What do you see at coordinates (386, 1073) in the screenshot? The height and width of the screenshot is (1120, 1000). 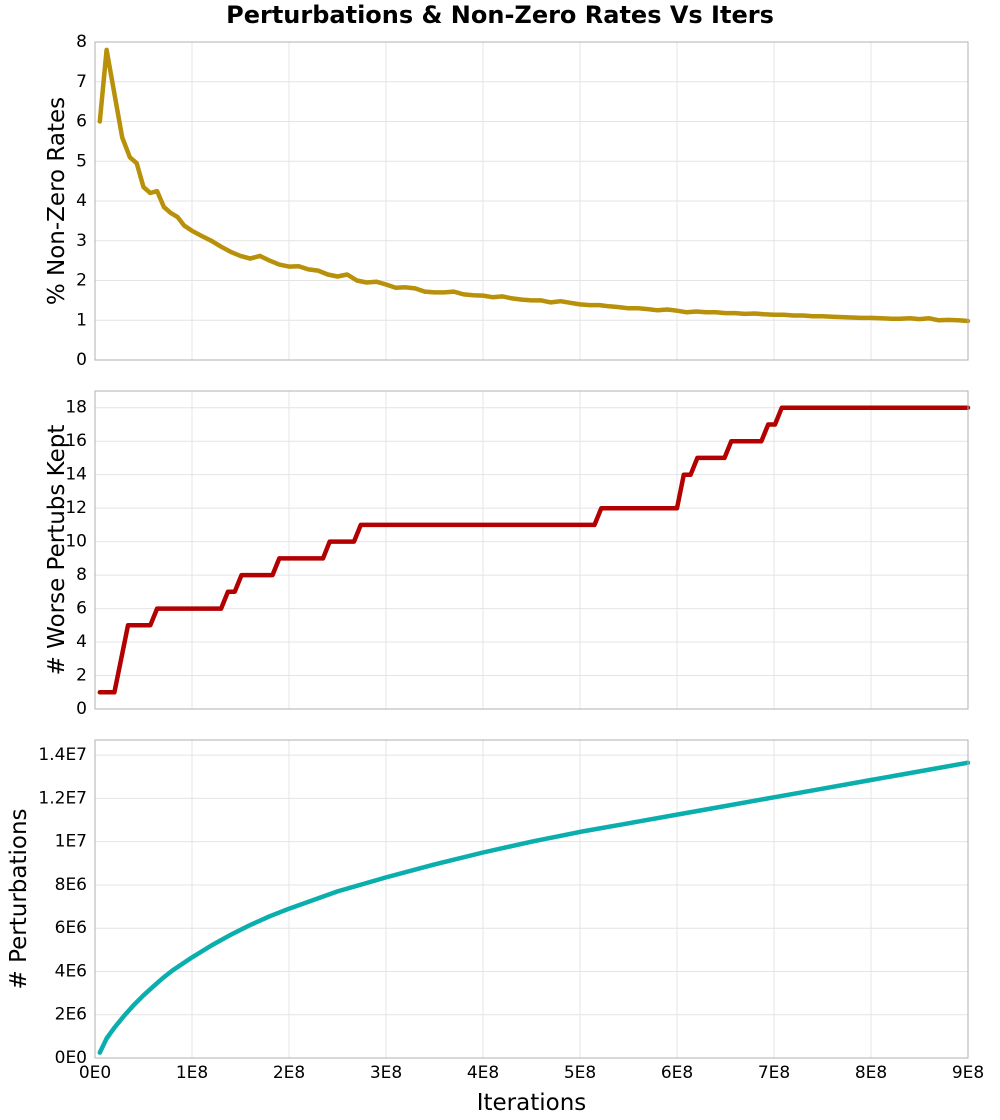 I see `perturbations-x-tick-label: 3E8` at bounding box center [386, 1073].